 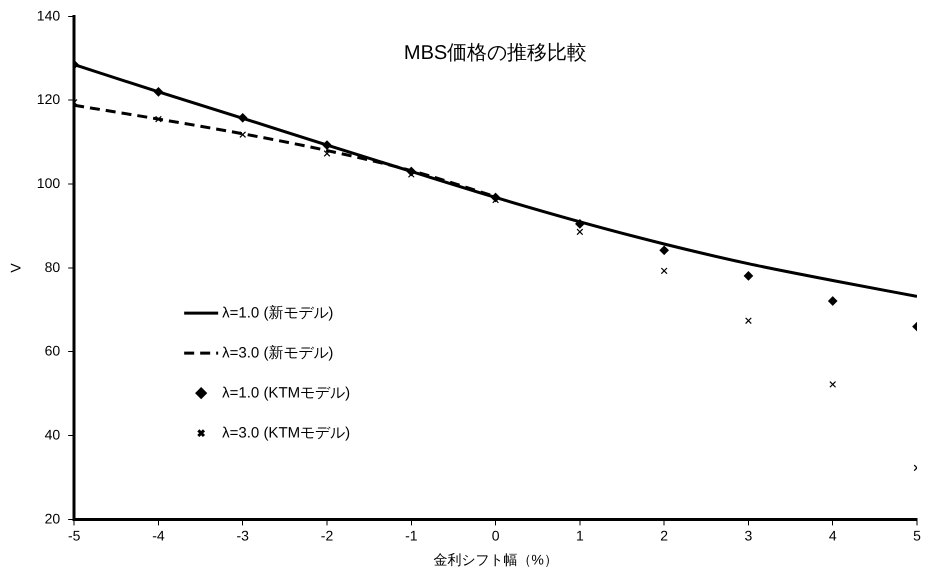 I want to click on x-tick-label: 5, so click(x=917, y=536).